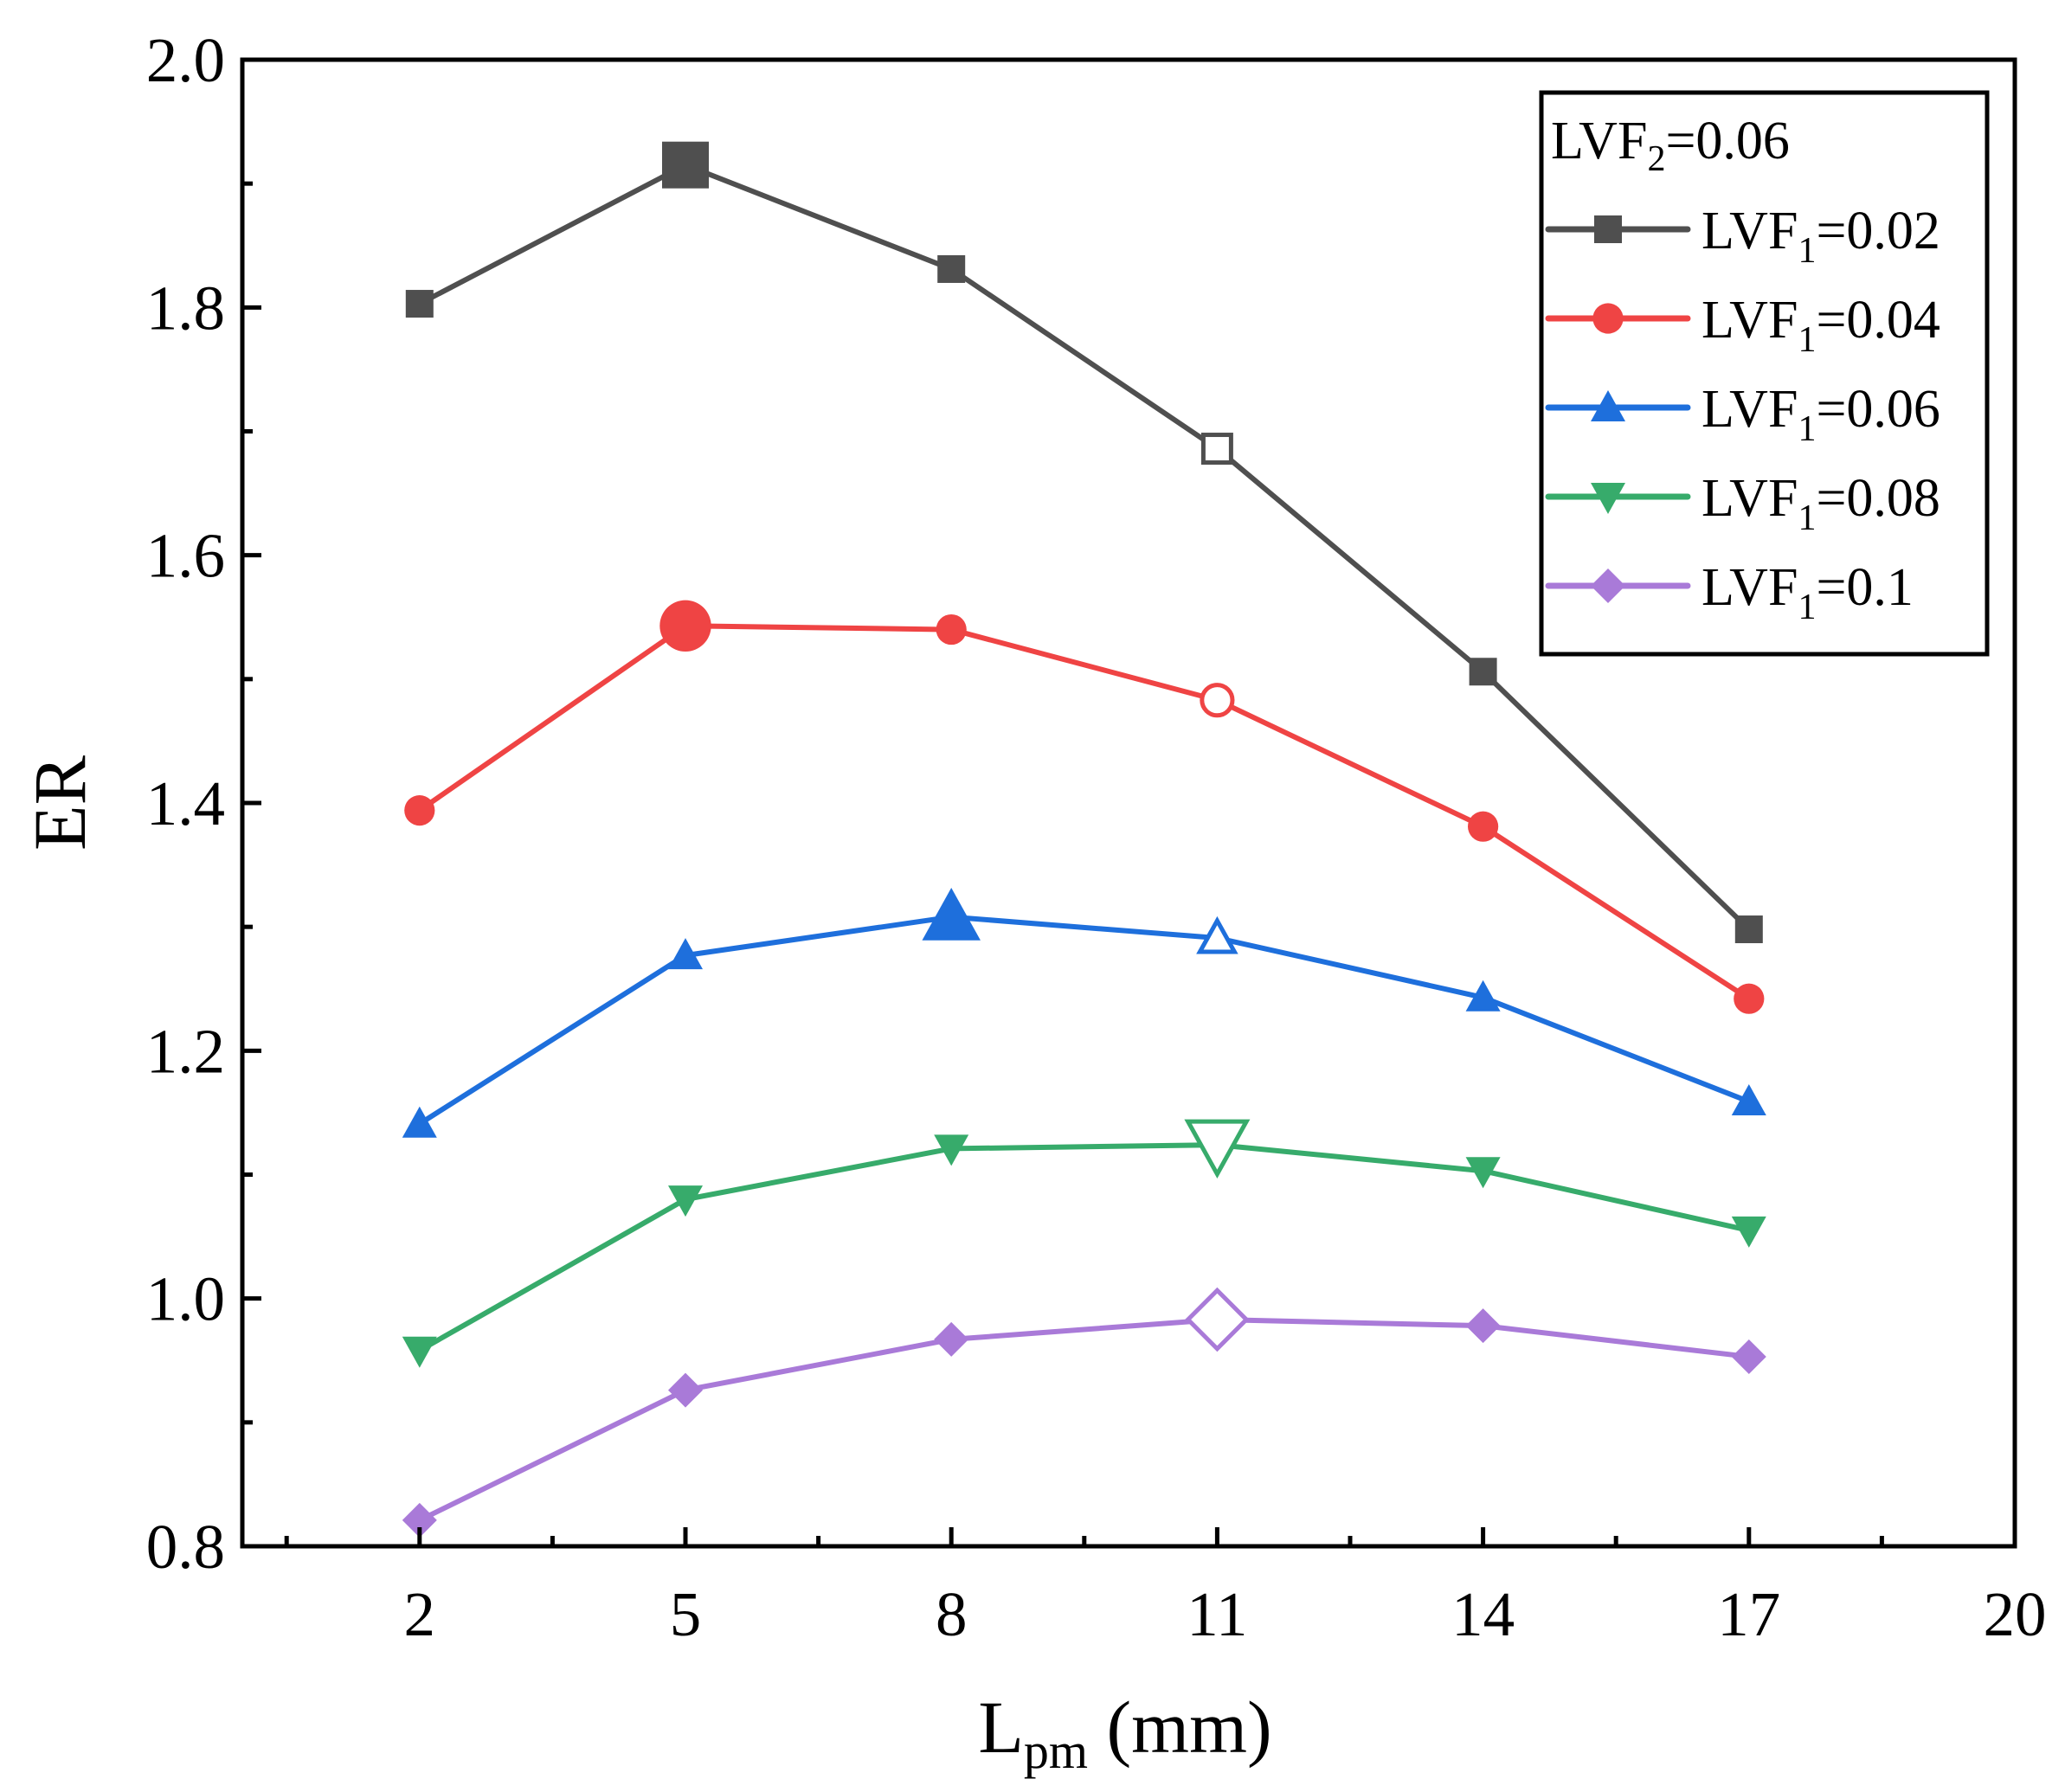 The height and width of the screenshot is (1792, 2065). What do you see at coordinates (1124, 1732) in the screenshot?
I see `x-axis-label: Lpm (mm)` at bounding box center [1124, 1732].